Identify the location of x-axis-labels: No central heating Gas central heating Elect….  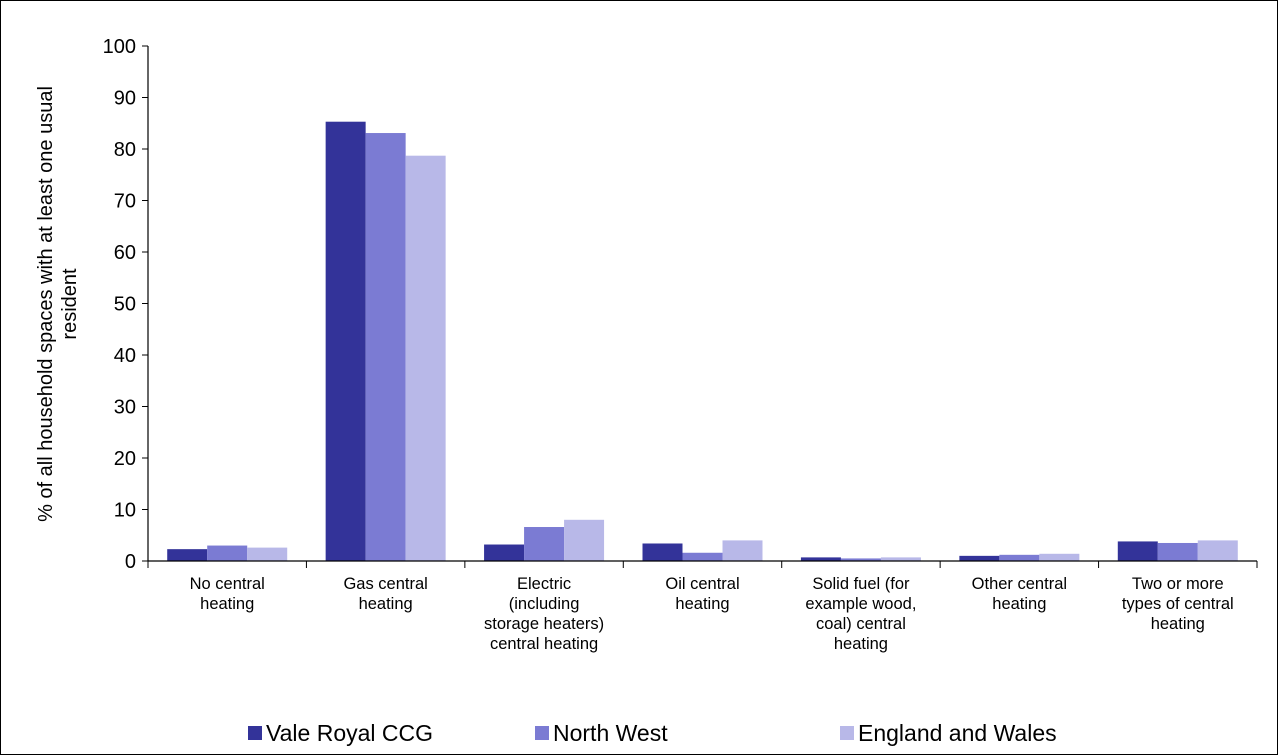
(712, 614).